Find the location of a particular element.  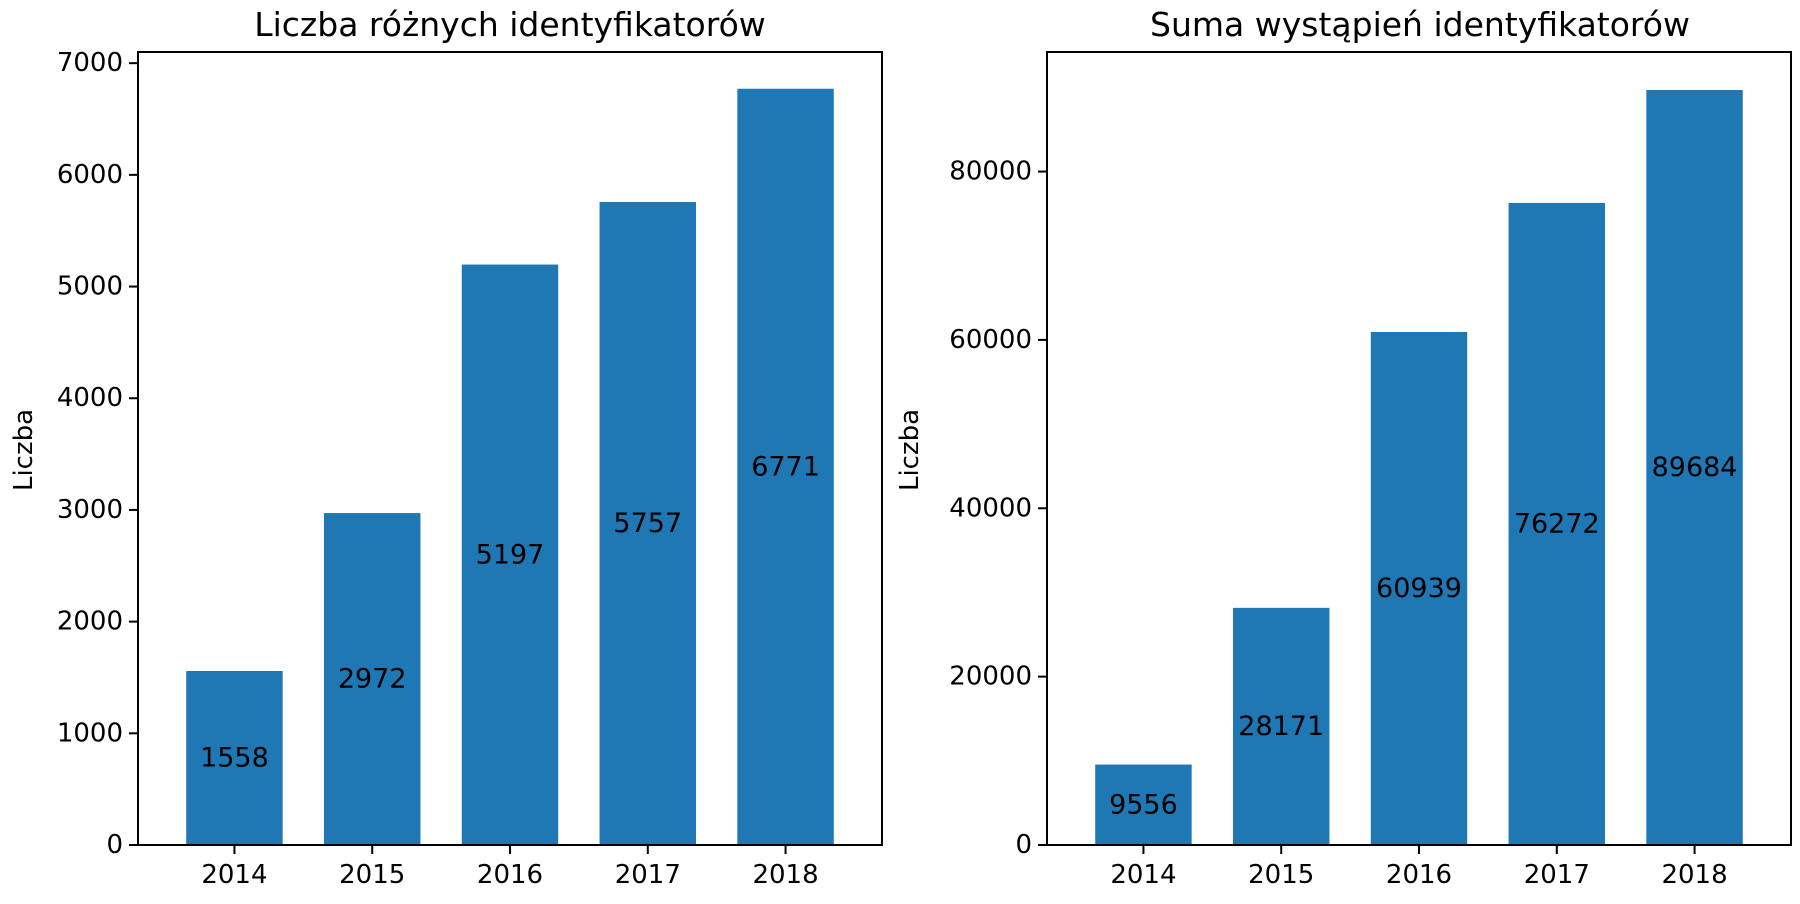

data-label-2015: 2972 is located at coordinates (372, 679).